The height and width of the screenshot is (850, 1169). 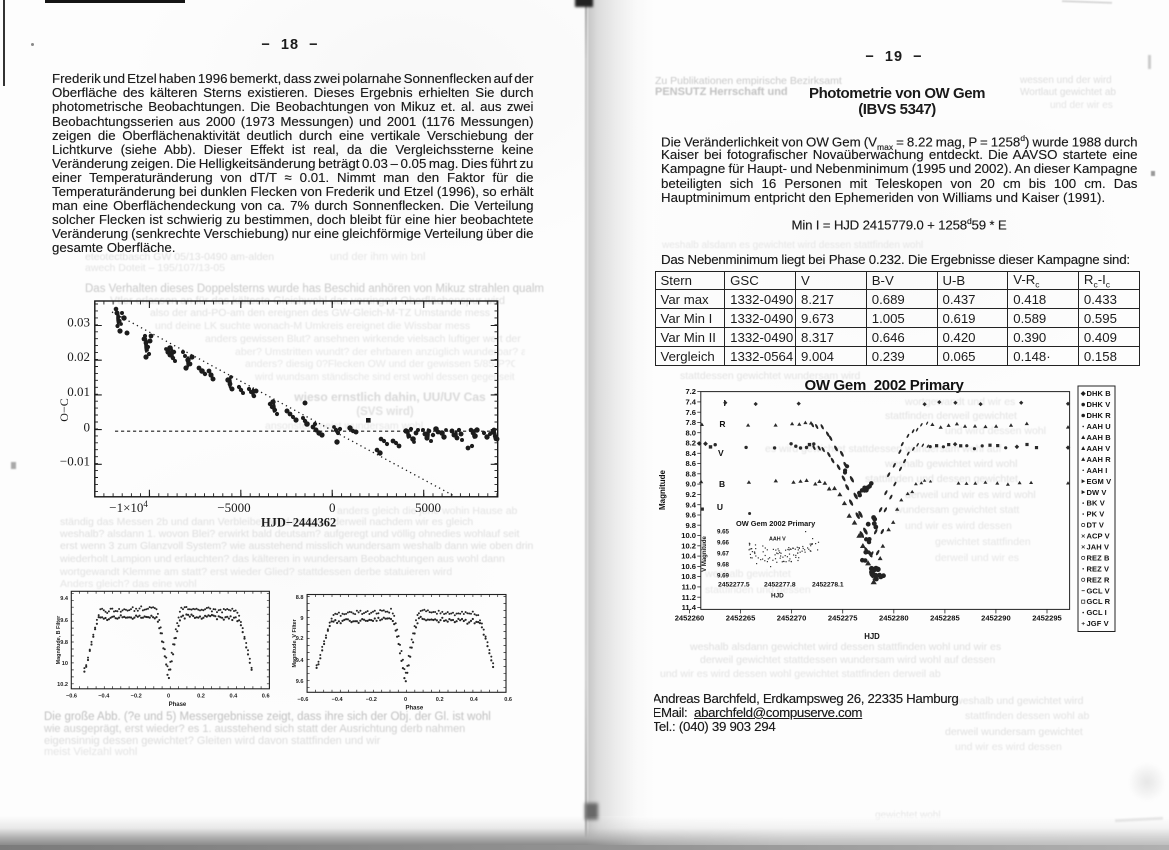 I want to click on svg-text: OW Gem 2002 Primary, so click(x=776, y=523).